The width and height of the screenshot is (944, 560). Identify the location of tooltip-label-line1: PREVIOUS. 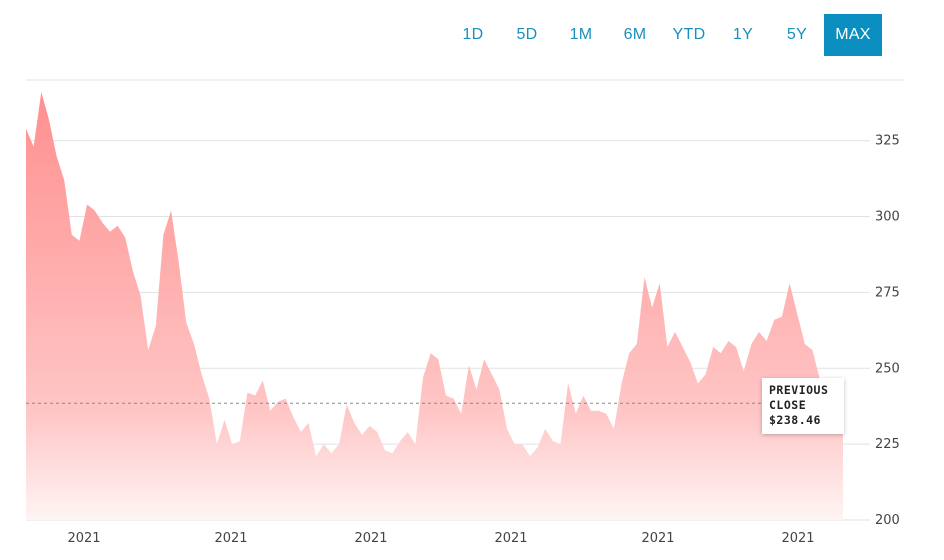
(799, 390).